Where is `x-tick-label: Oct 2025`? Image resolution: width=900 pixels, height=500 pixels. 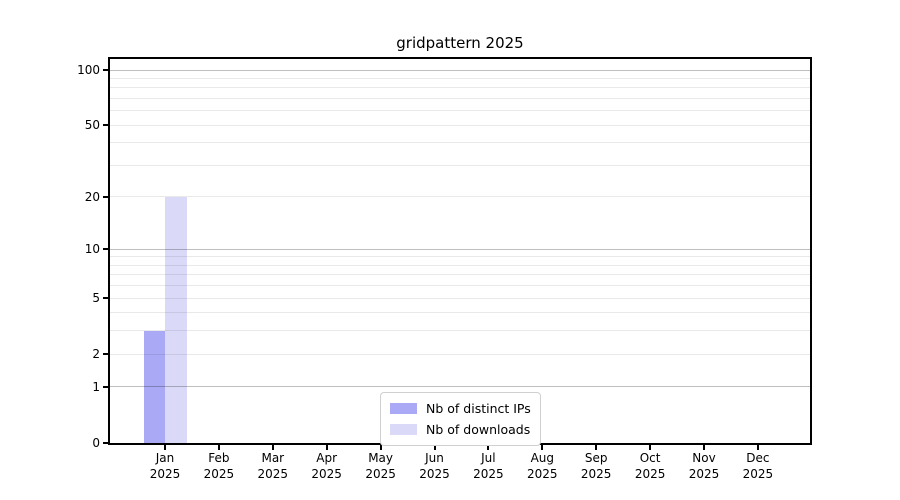
x-tick-label: Oct 2025 is located at coordinates (650, 466).